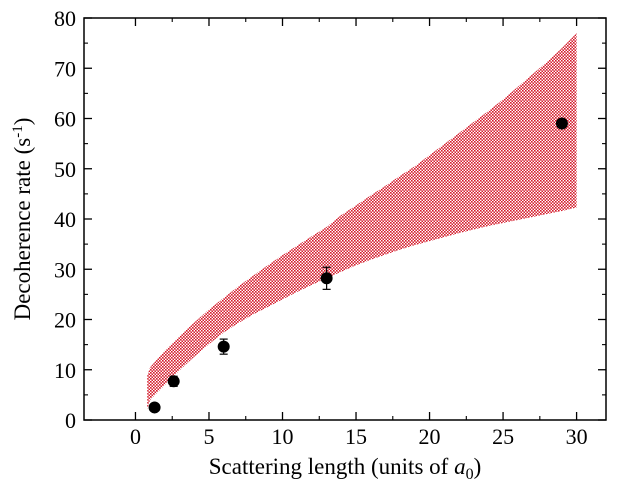  What do you see at coordinates (65, 119) in the screenshot?
I see `y-tick-label: 60` at bounding box center [65, 119].